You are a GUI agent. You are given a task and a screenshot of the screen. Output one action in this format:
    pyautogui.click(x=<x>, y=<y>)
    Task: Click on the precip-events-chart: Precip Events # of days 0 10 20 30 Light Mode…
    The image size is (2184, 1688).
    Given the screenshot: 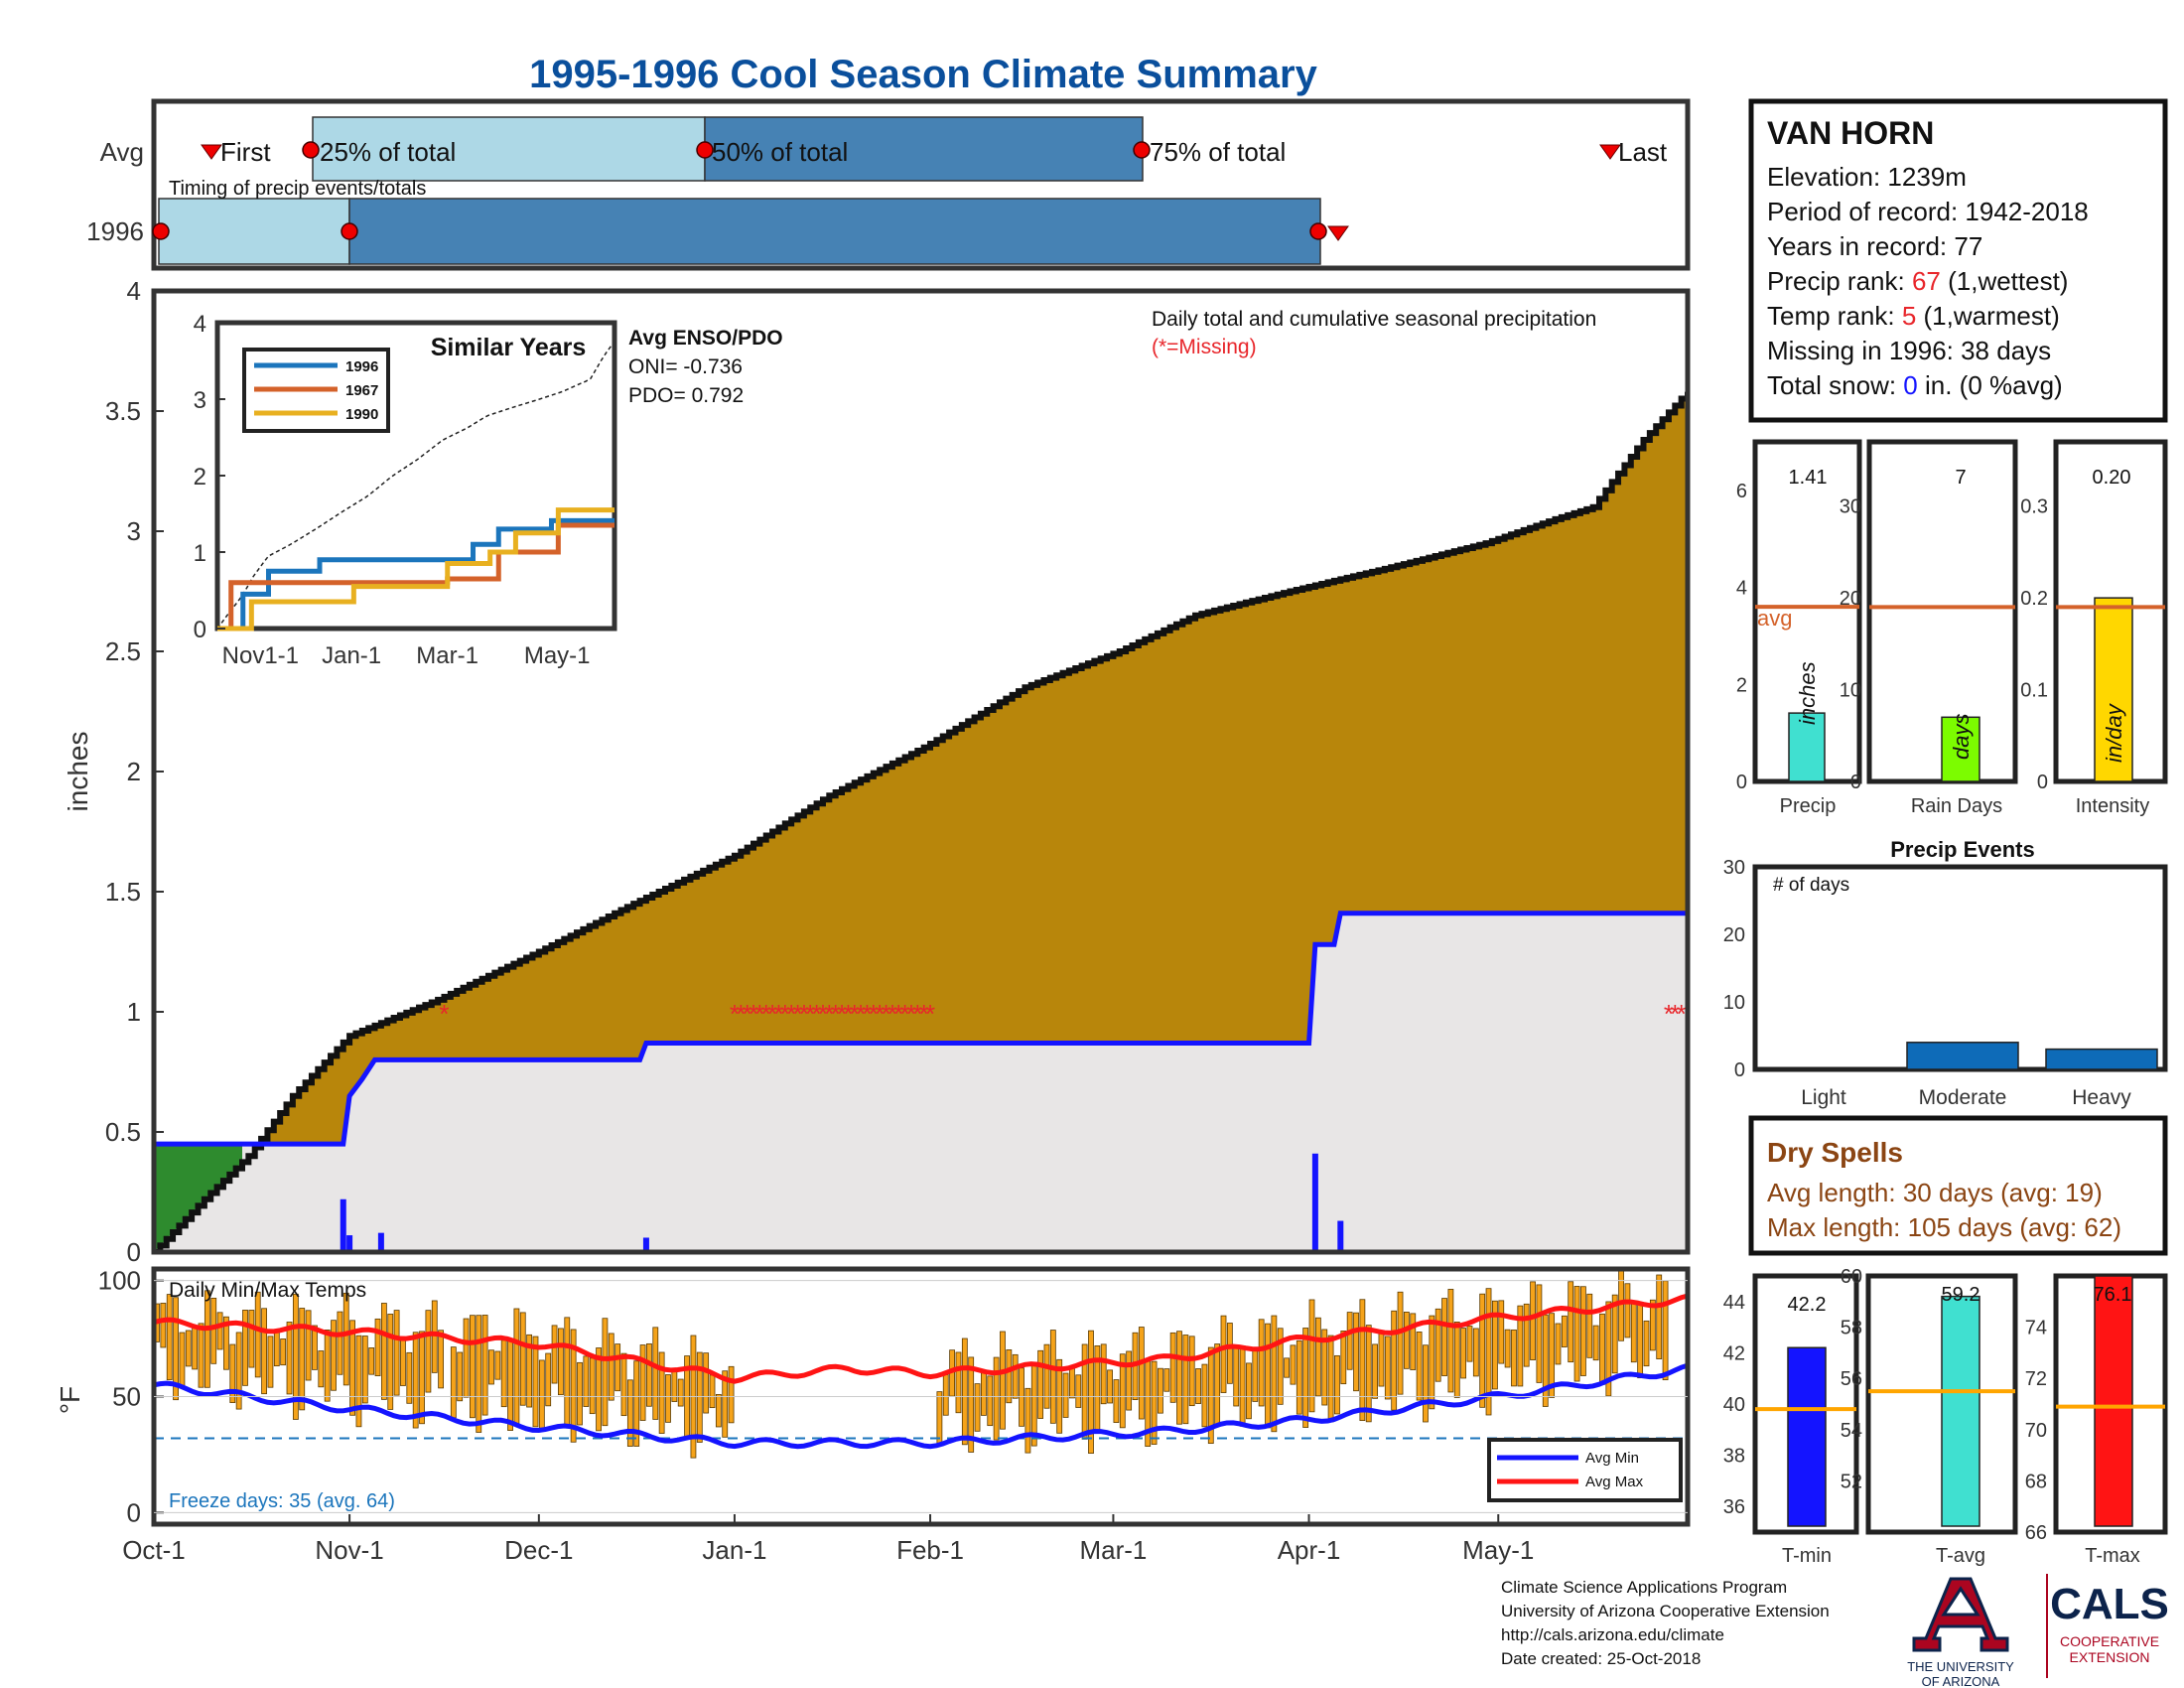 What is the action you would take?
    pyautogui.click(x=1945, y=973)
    